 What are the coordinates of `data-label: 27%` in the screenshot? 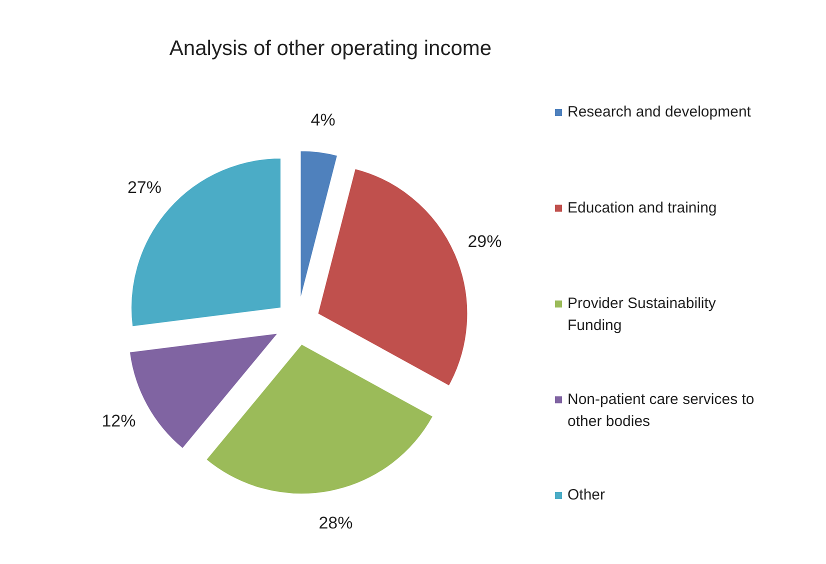 It's located at (144, 188).